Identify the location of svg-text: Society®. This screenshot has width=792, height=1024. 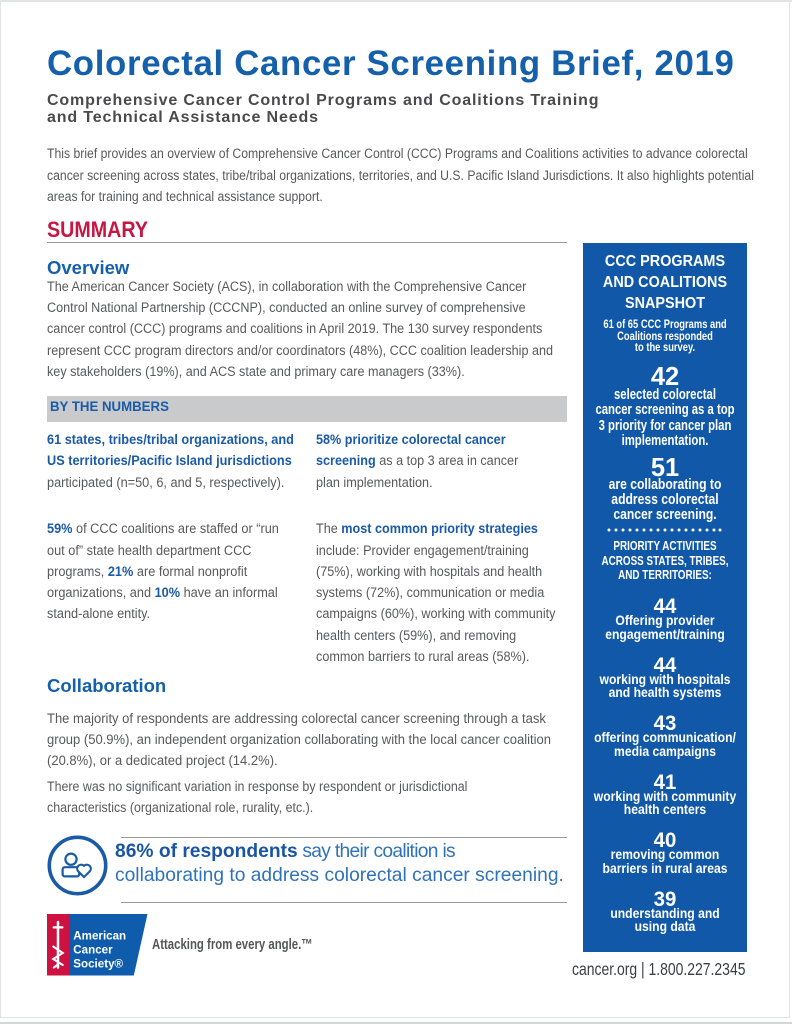
(98, 964).